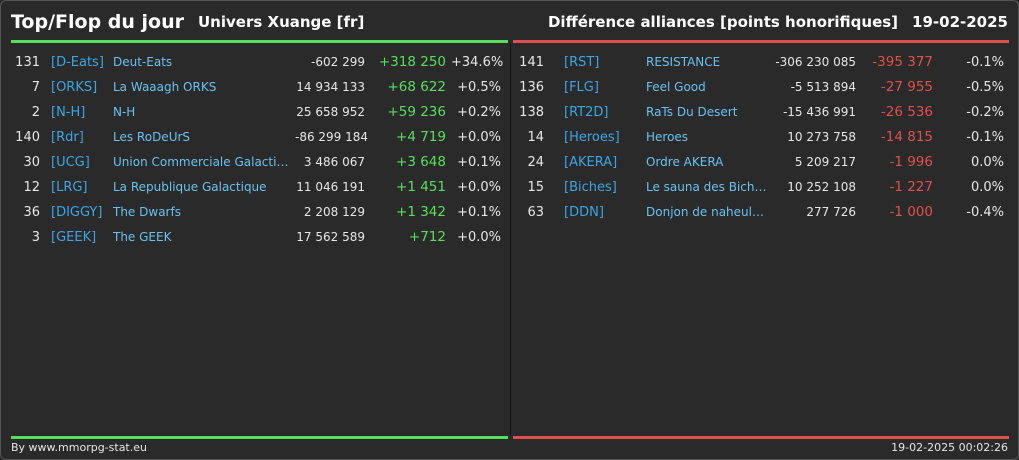  Describe the element at coordinates (74, 237) in the screenshot. I see `alliance-tag: [GEEK]` at that location.